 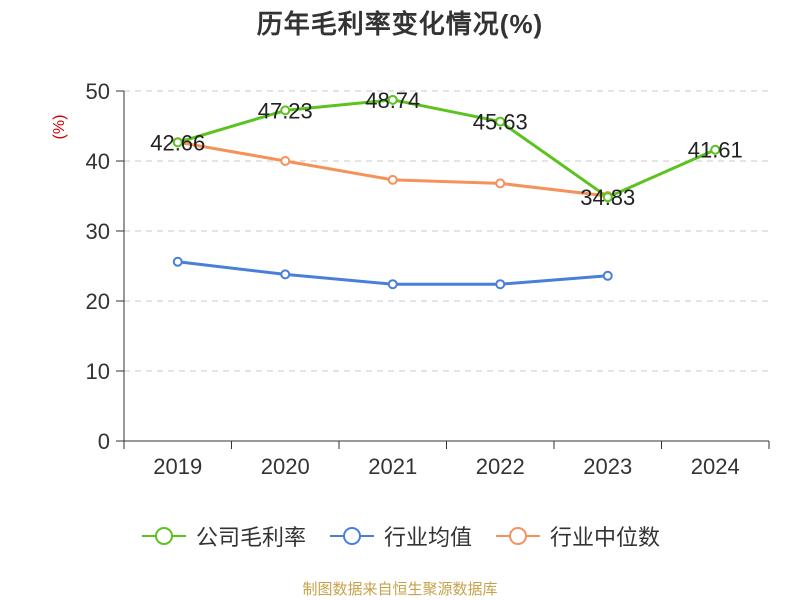 What do you see at coordinates (715, 466) in the screenshot?
I see `x-tick-label: 2024` at bounding box center [715, 466].